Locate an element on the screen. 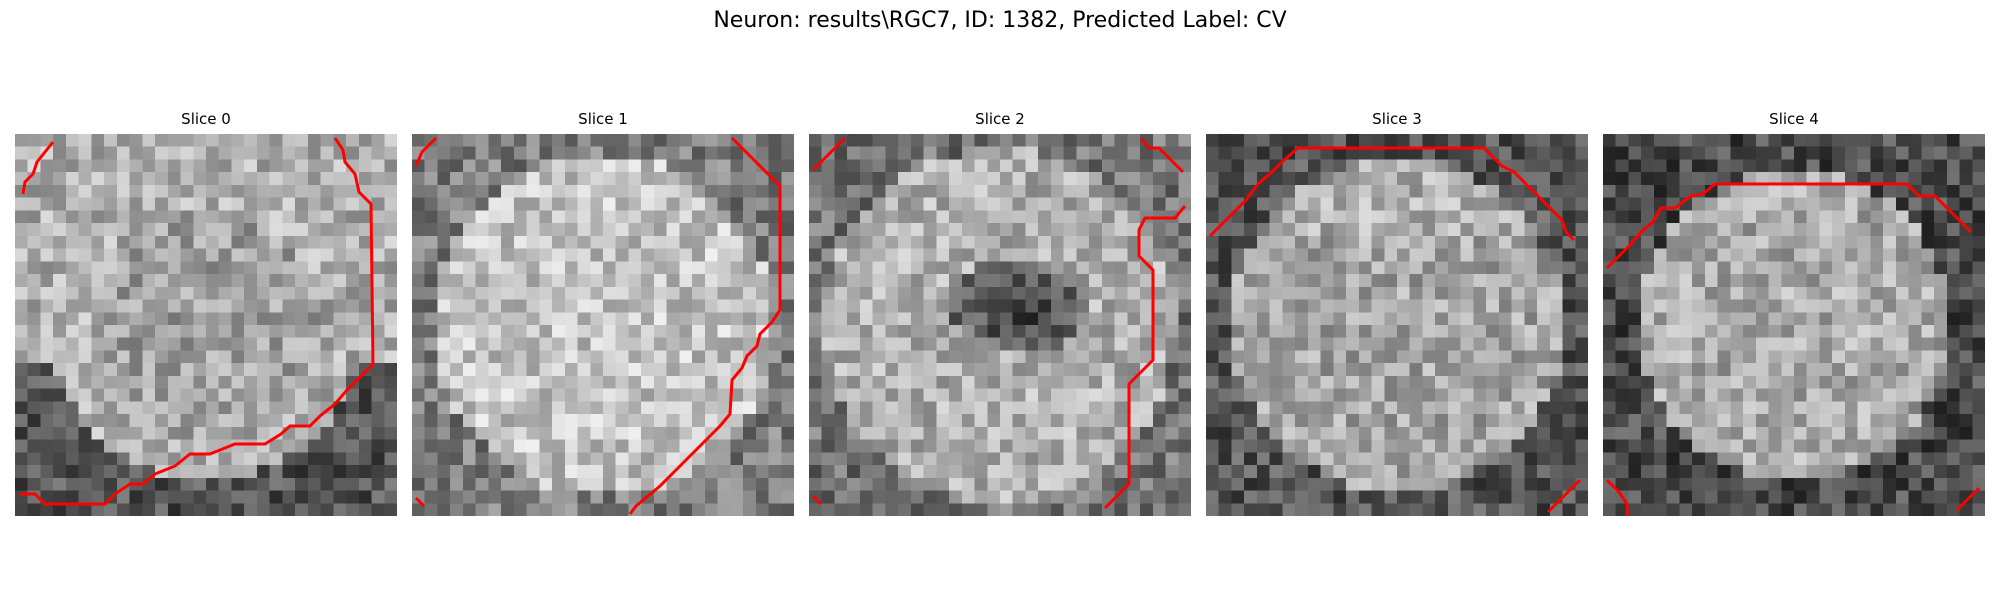 The height and width of the screenshot is (600, 2000). slice-panel-3: Slice 3 is located at coordinates (1397, 312).